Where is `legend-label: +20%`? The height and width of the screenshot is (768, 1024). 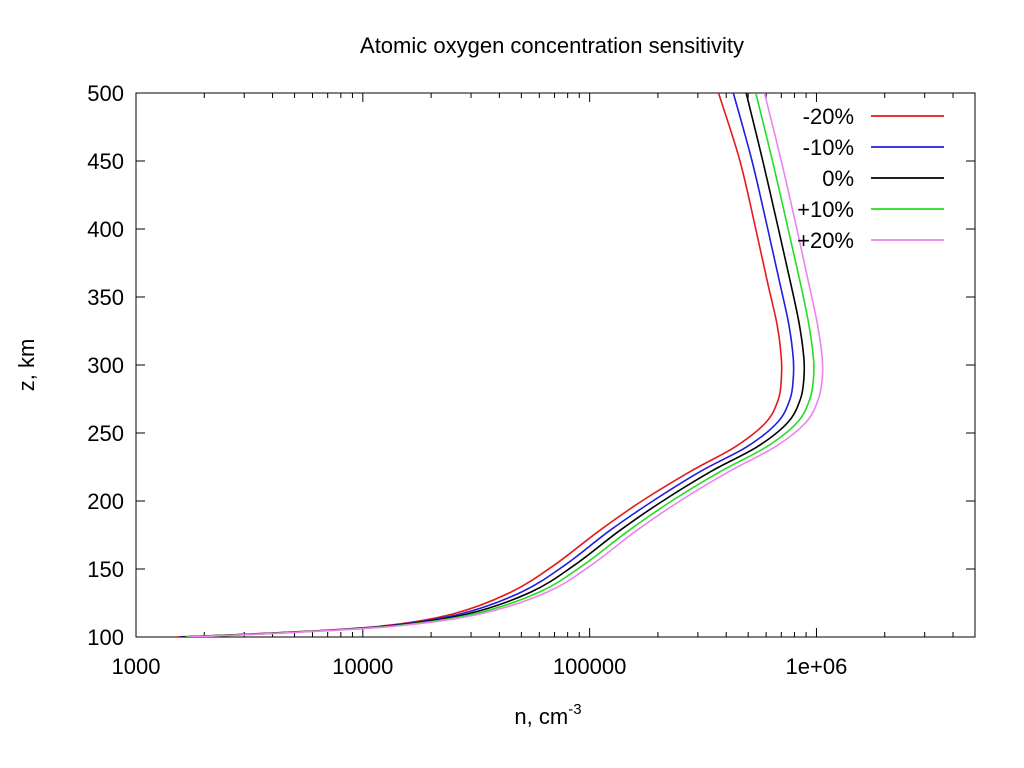
legend-label: +20% is located at coordinates (825, 240).